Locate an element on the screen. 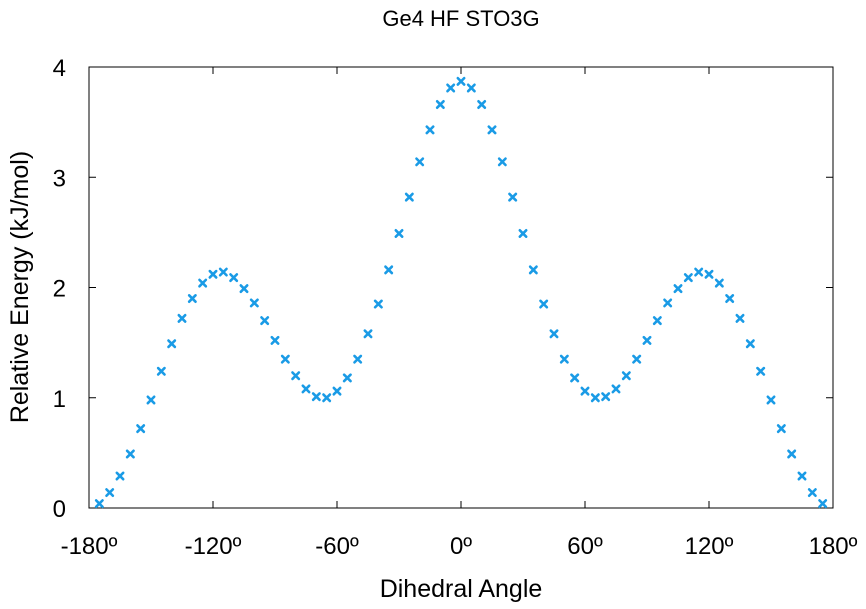 The width and height of the screenshot is (866, 609). y-tick-label: 0 is located at coordinates (59, 509).